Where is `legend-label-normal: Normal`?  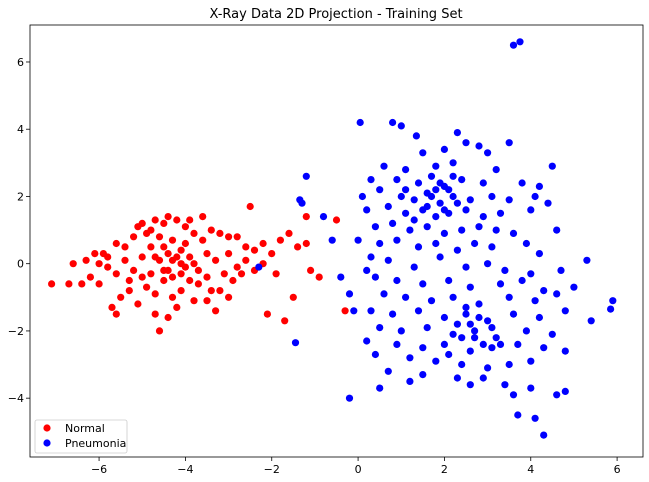
legend-label-normal: Normal is located at coordinates (85, 428).